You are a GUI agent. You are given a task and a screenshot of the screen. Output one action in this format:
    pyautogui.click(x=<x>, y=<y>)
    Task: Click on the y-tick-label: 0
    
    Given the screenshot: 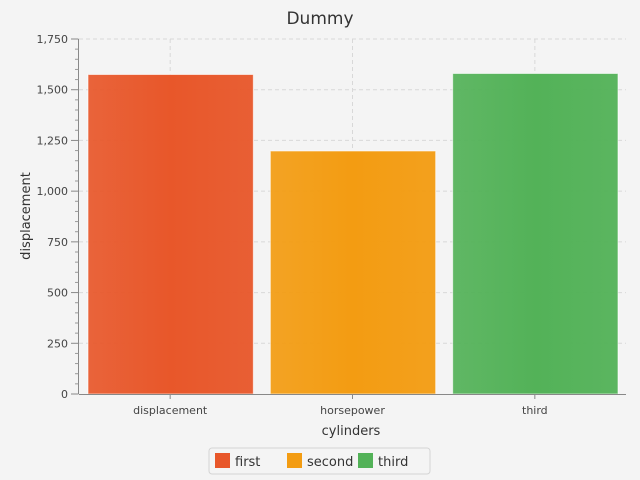 What is the action you would take?
    pyautogui.click(x=64, y=394)
    